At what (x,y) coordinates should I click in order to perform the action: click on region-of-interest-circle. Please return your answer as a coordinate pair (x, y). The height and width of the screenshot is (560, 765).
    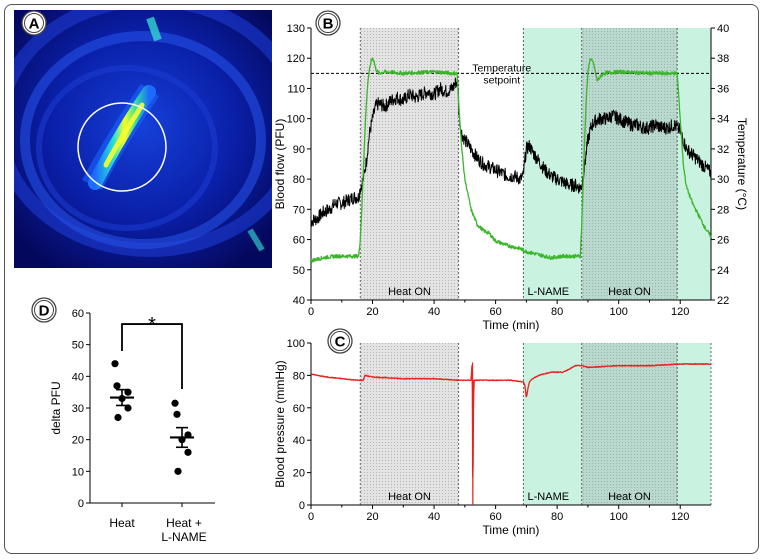
    Looking at the image, I should click on (122, 147).